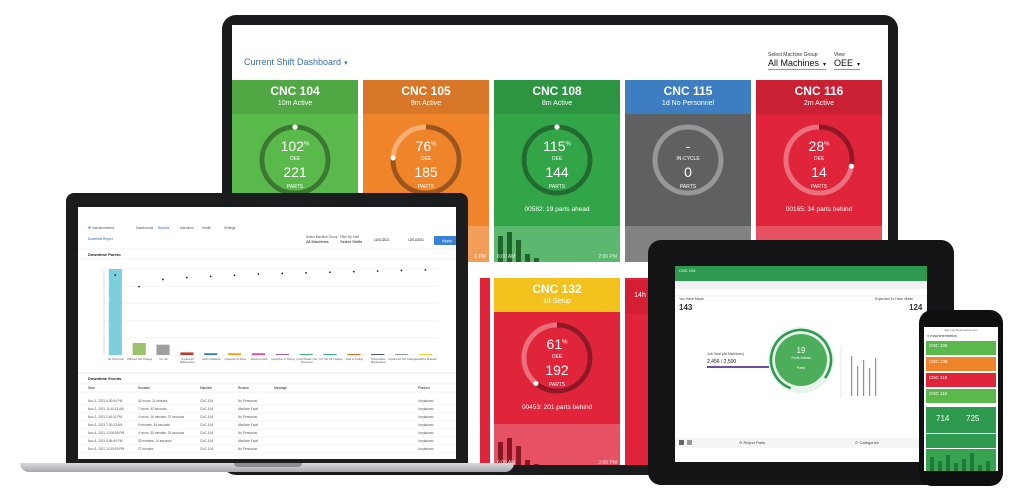 Image resolution: width=1024 pixels, height=499 pixels. What do you see at coordinates (557, 301) in the screenshot?
I see `tile-status: 1d Setup` at bounding box center [557, 301].